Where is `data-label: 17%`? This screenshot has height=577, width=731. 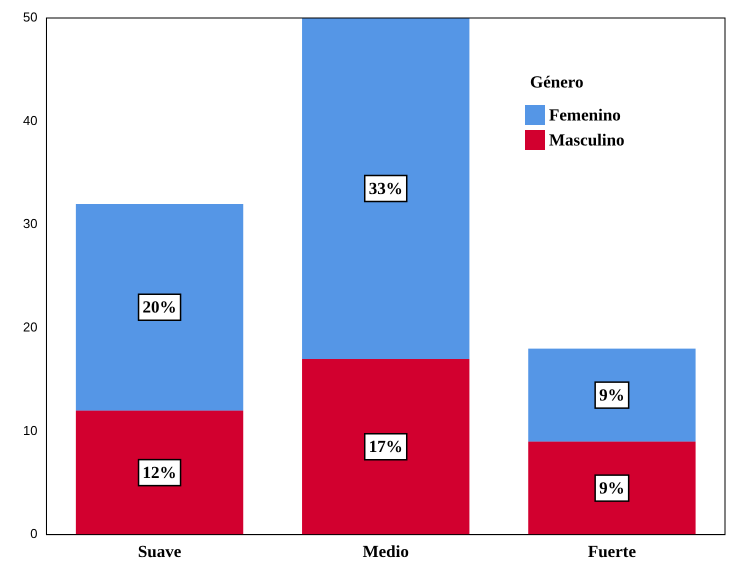 data-label: 17% is located at coordinates (385, 446).